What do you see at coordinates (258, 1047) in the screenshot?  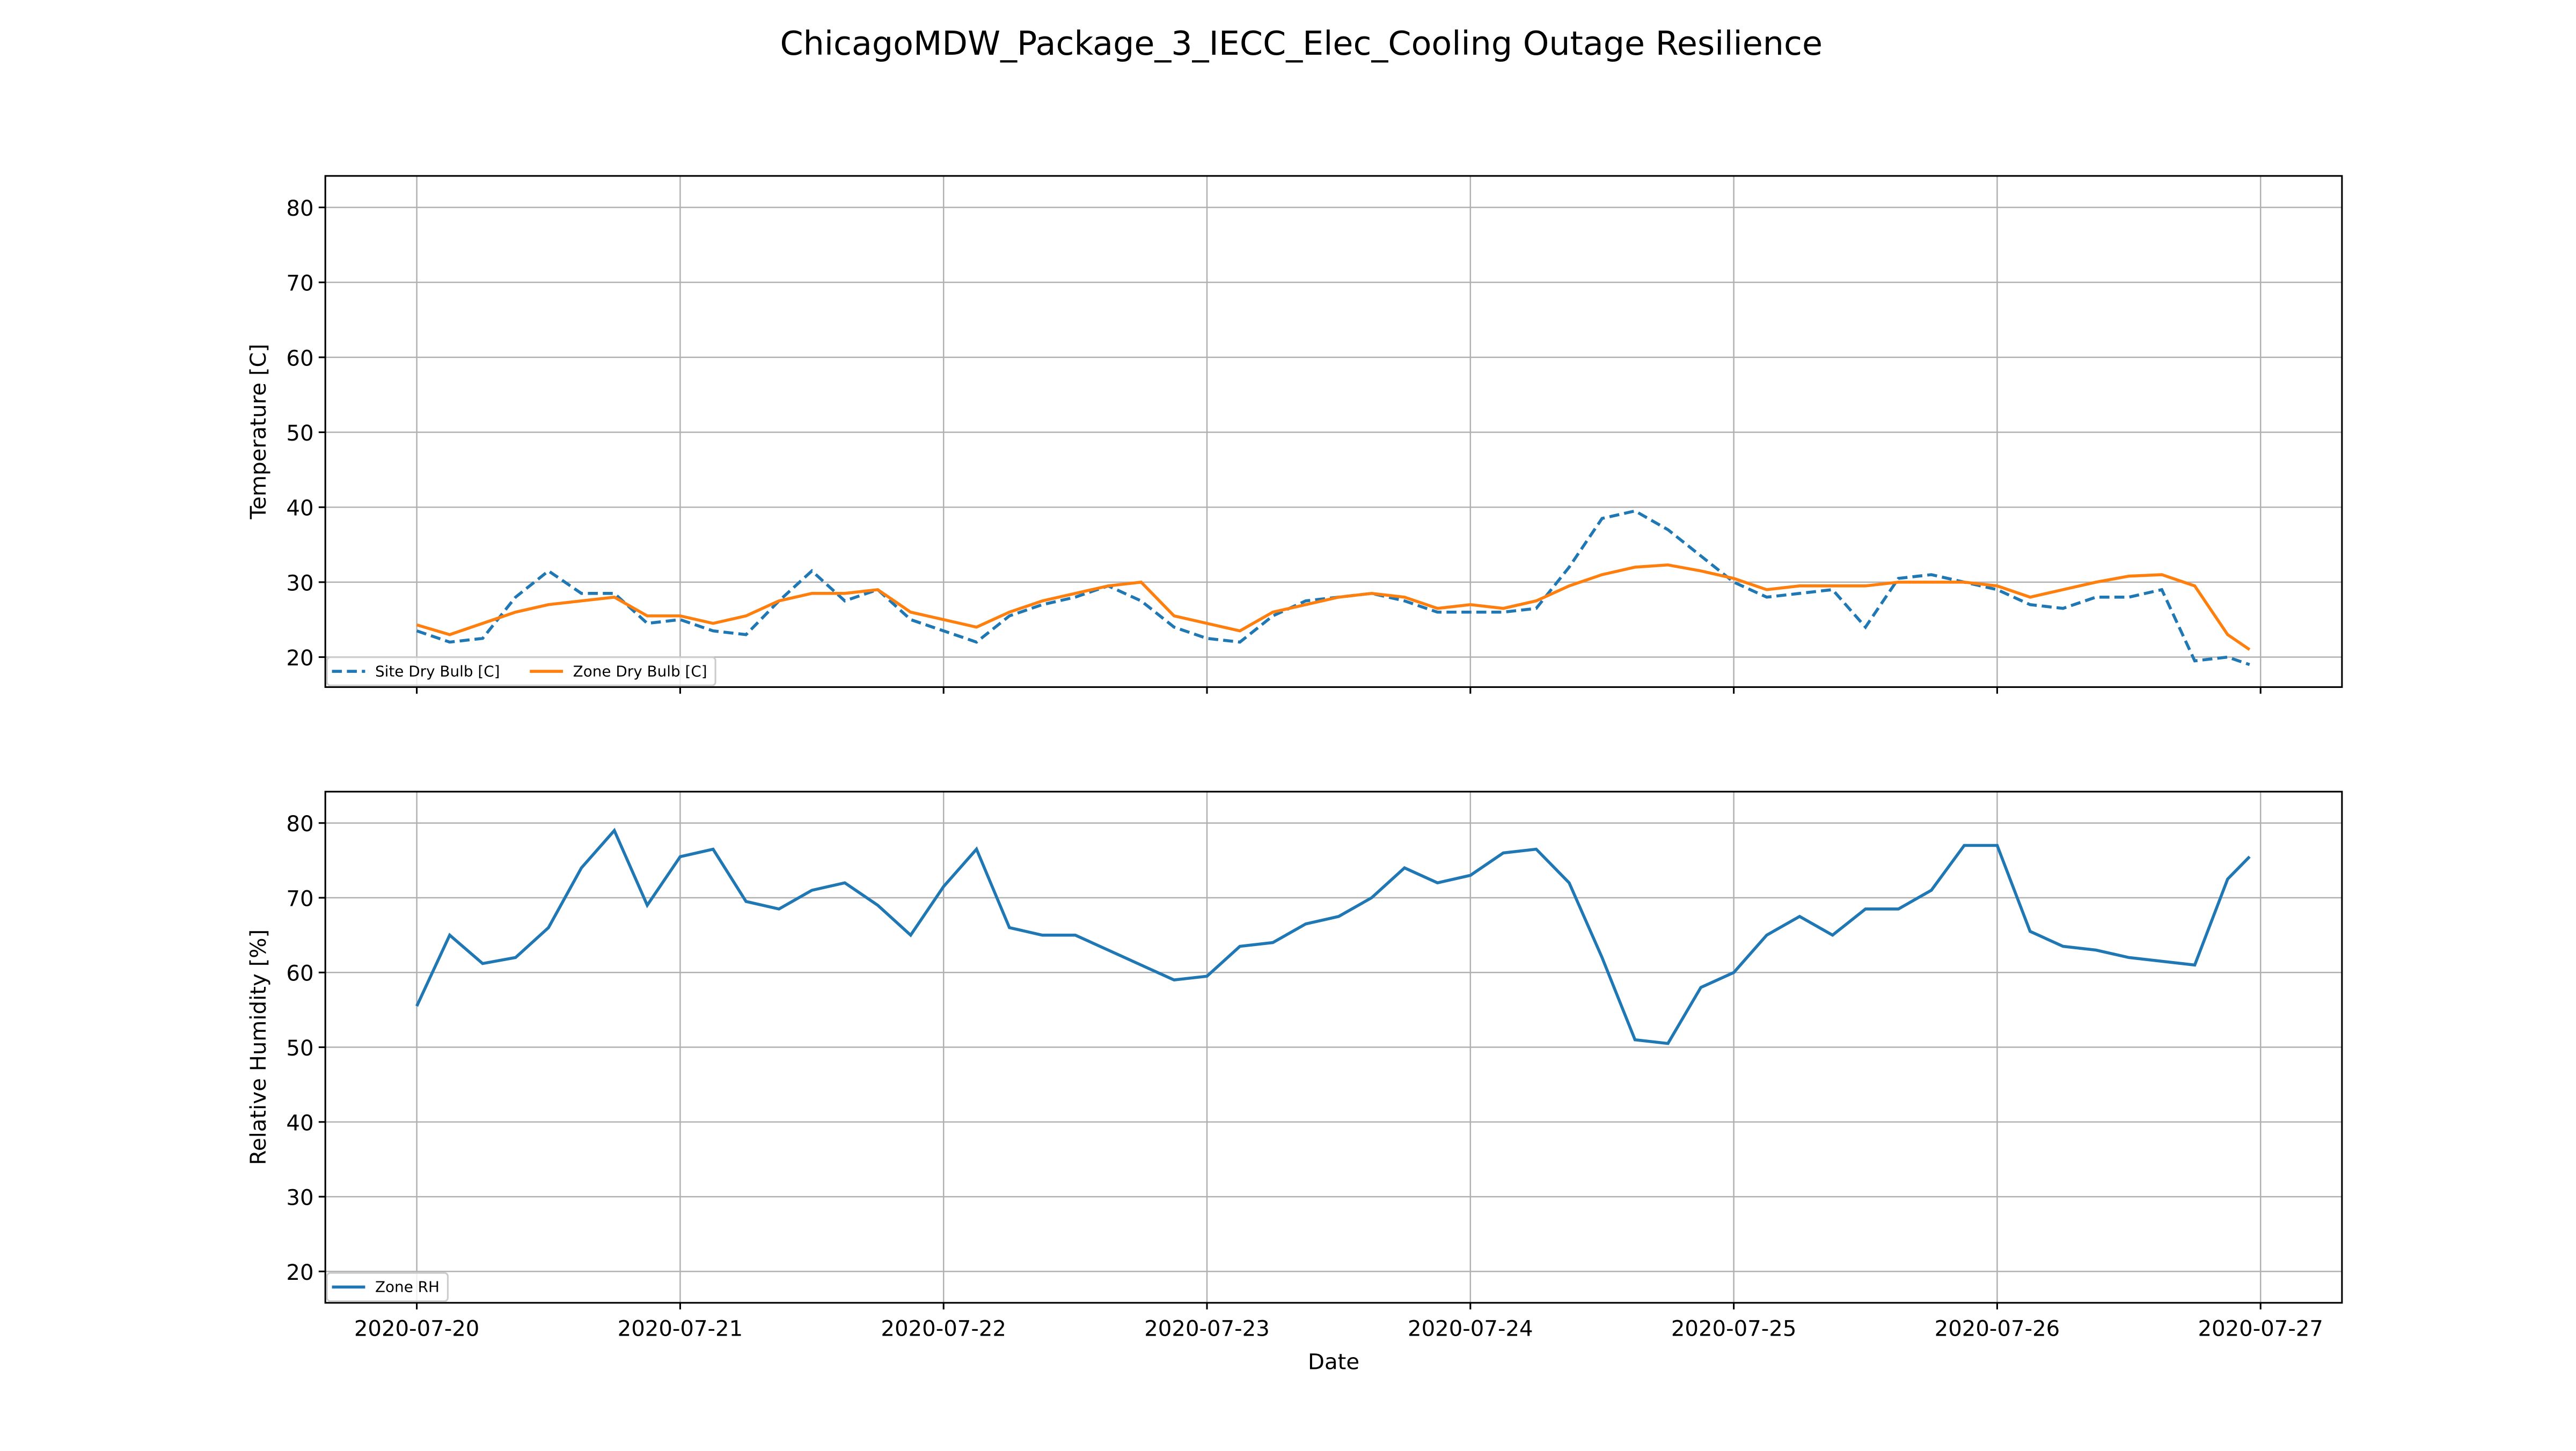 I see `y-axis-label: Relative Humidity [%]` at bounding box center [258, 1047].